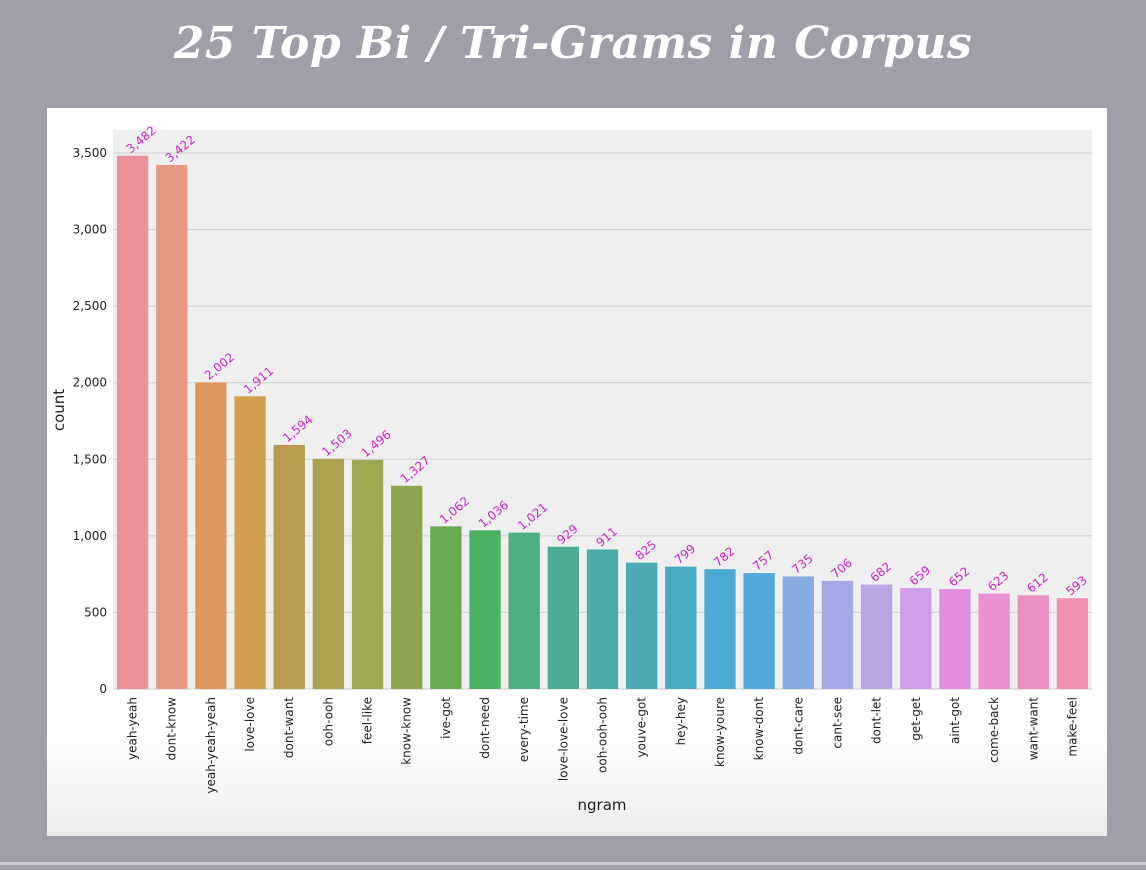  I want to click on x-tick-label: come-back, so click(994, 730).